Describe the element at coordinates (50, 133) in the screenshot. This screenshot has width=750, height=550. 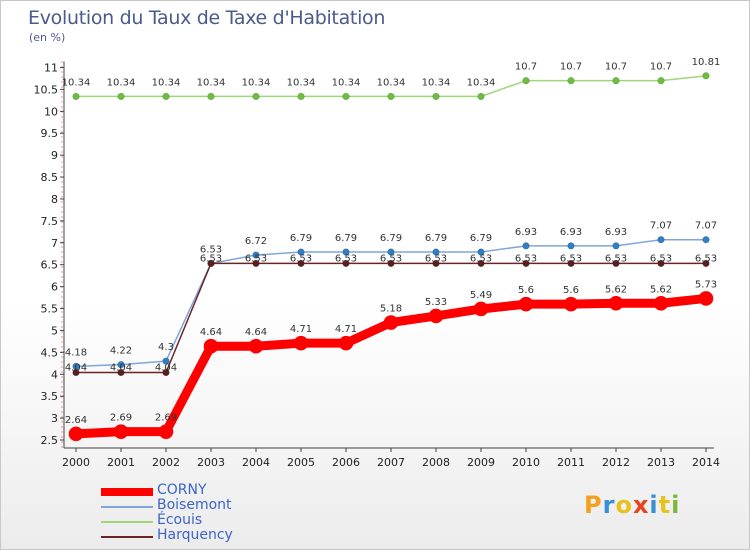
I see `y-tick-label: 9.5` at that location.